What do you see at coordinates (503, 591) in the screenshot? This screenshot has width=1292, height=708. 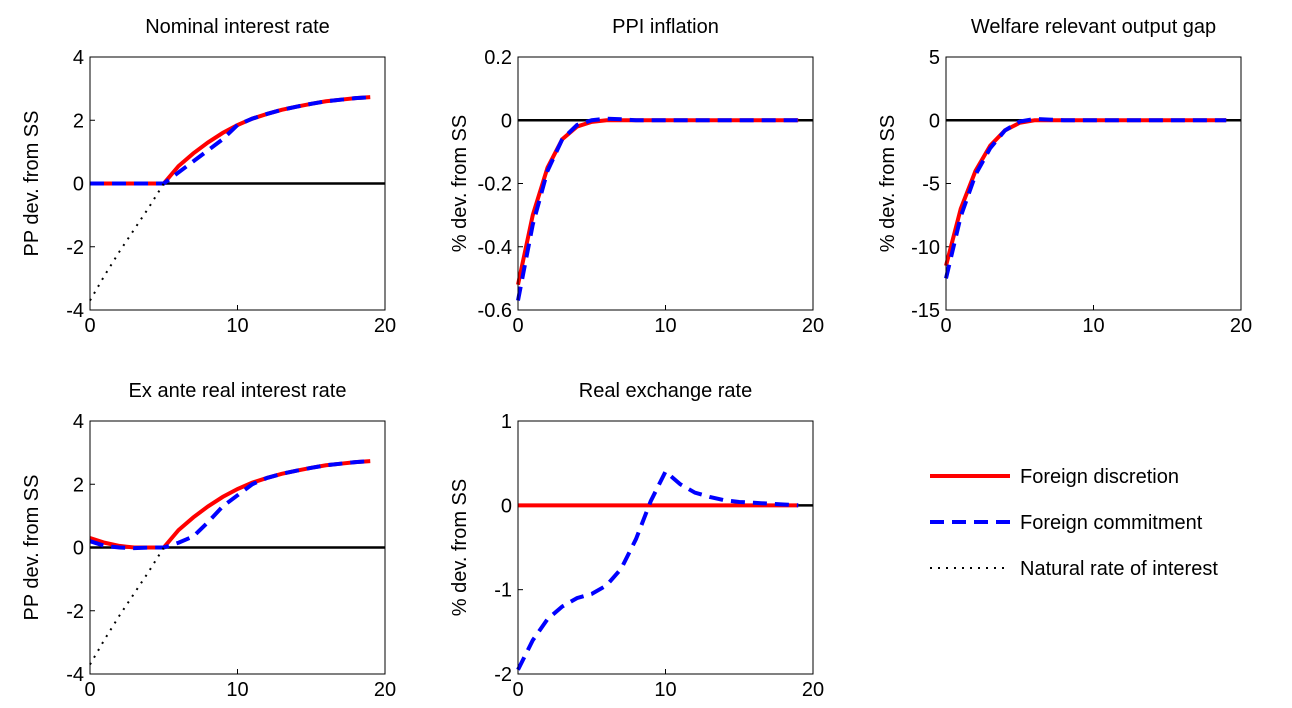 I see `y-tick-label: -1` at bounding box center [503, 591].